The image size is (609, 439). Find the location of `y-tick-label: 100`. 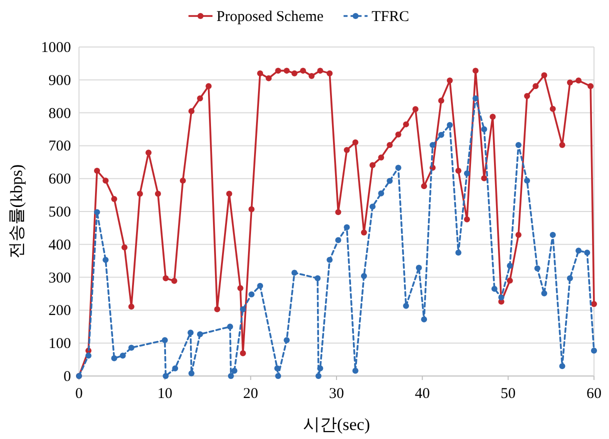

y-tick-label: 100 is located at coordinates (59, 344).